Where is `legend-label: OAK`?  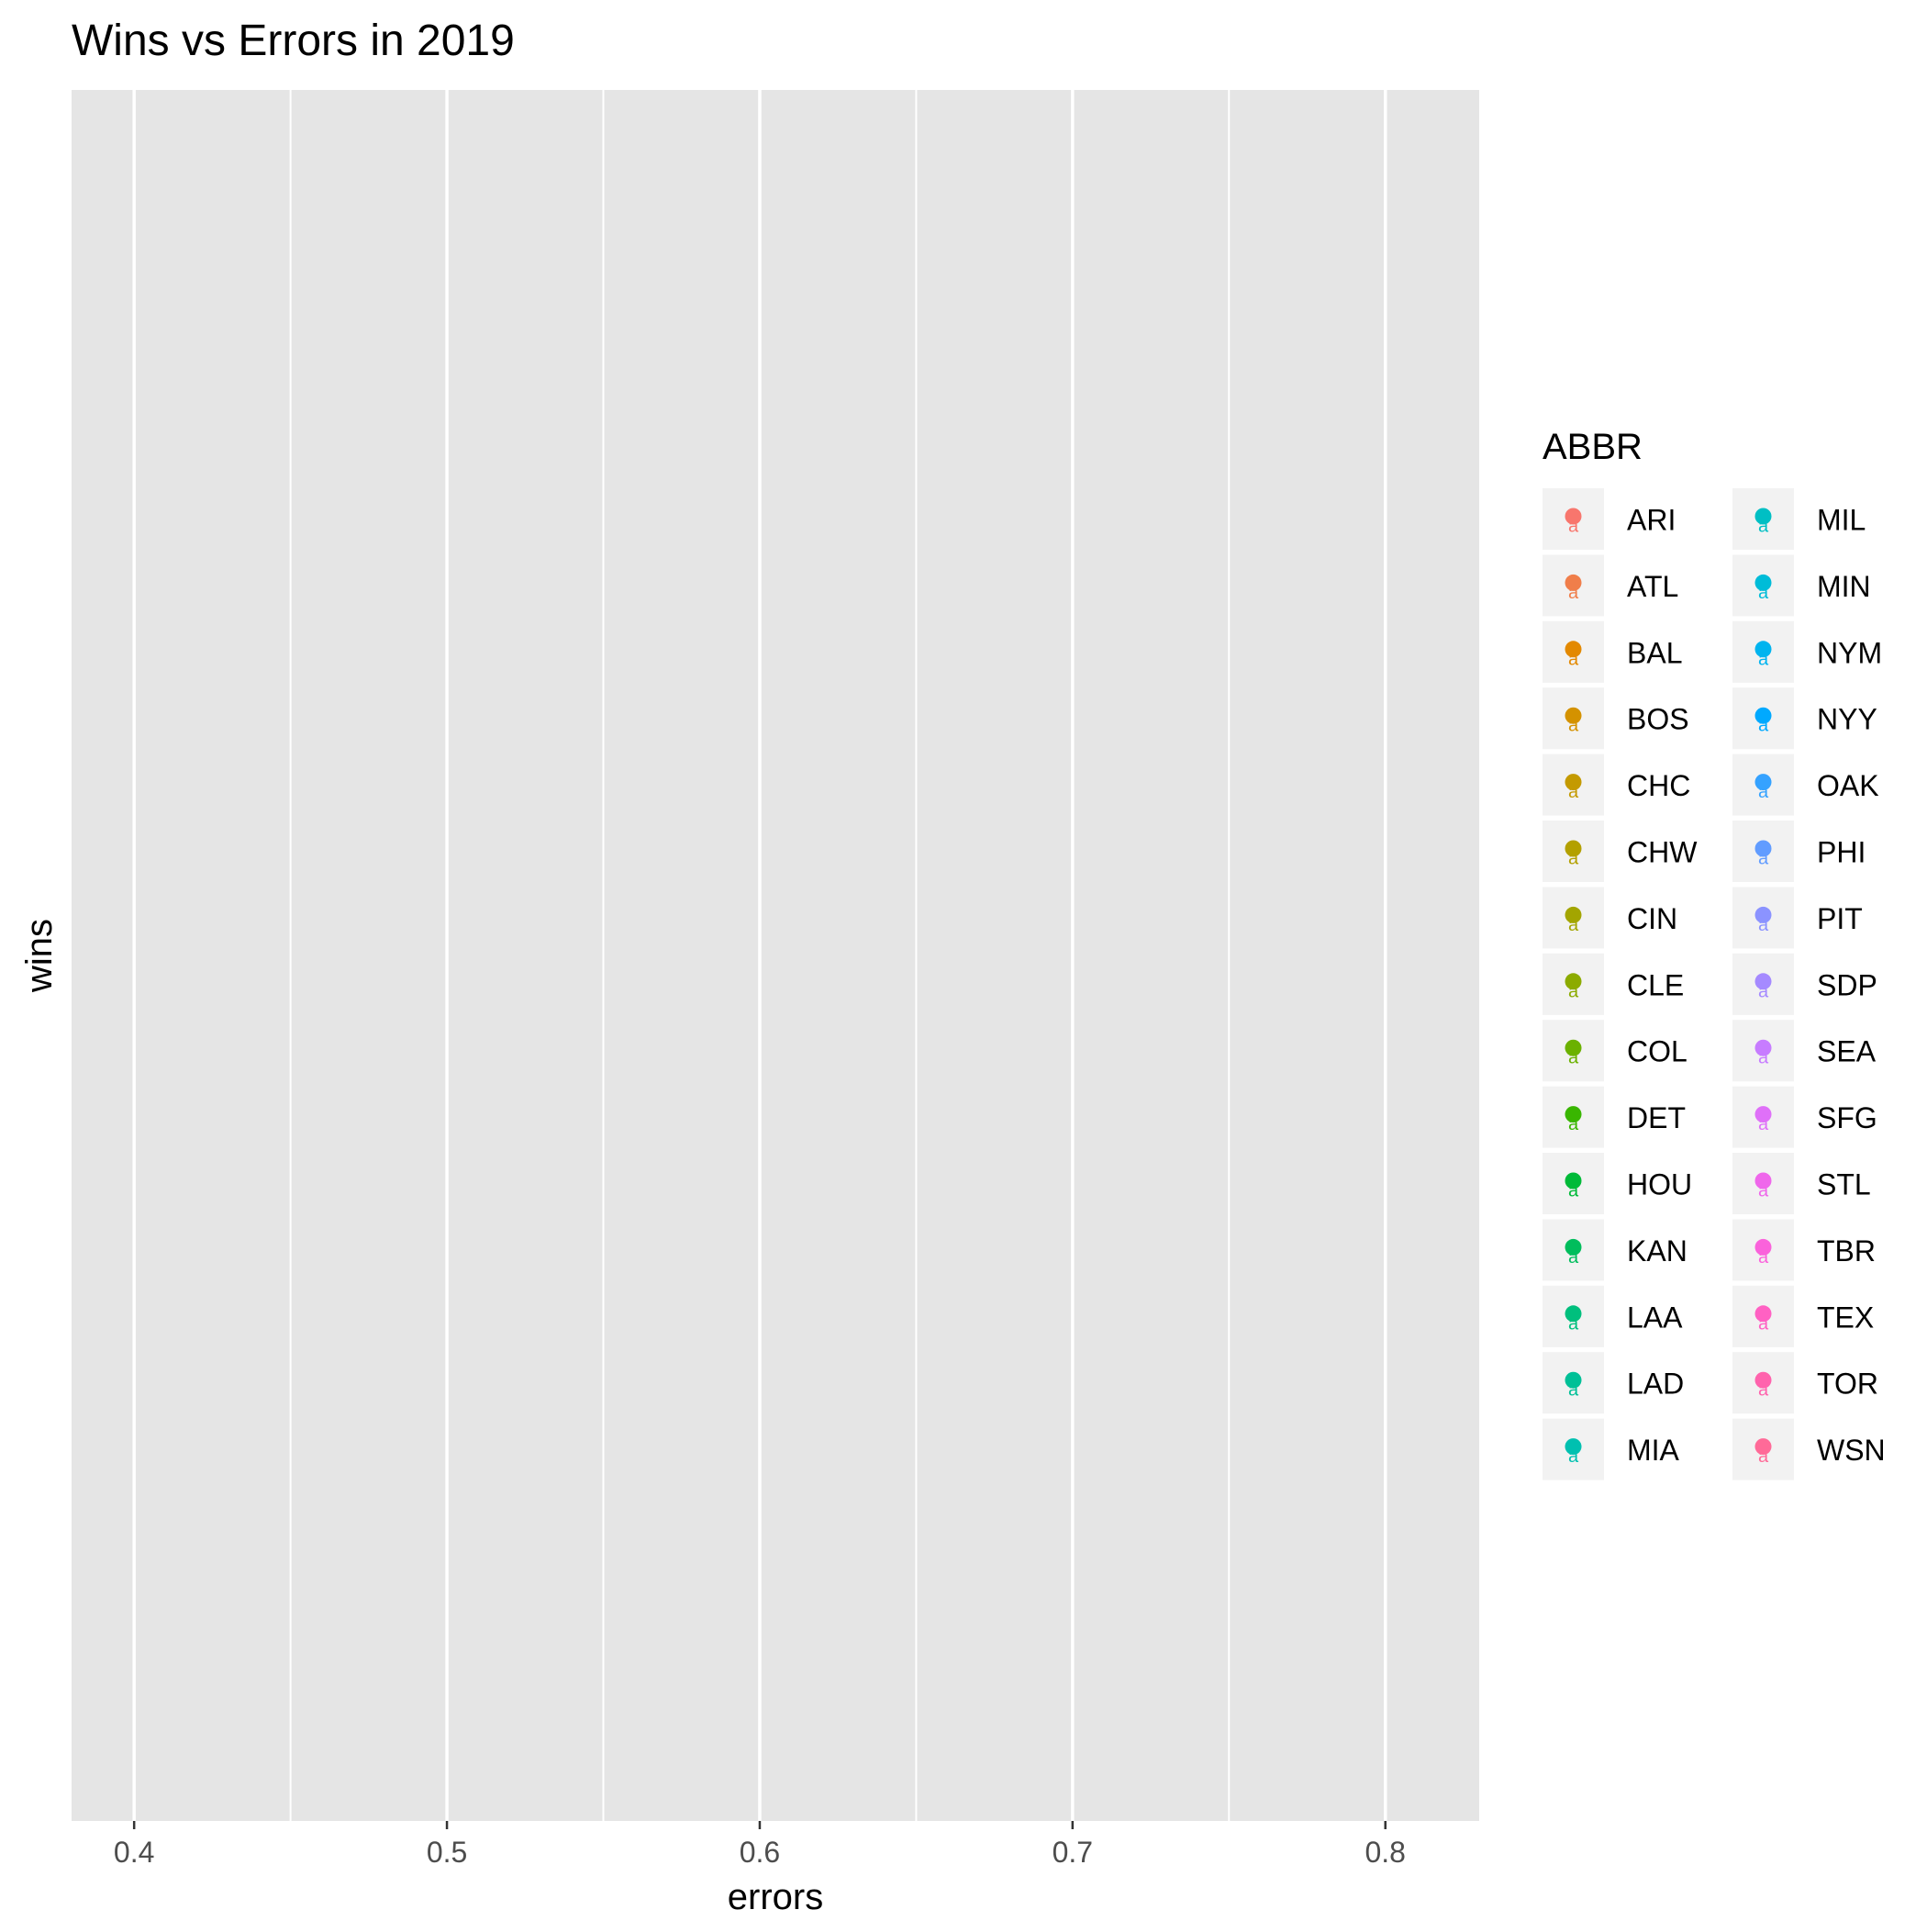
legend-label: OAK is located at coordinates (1848, 785).